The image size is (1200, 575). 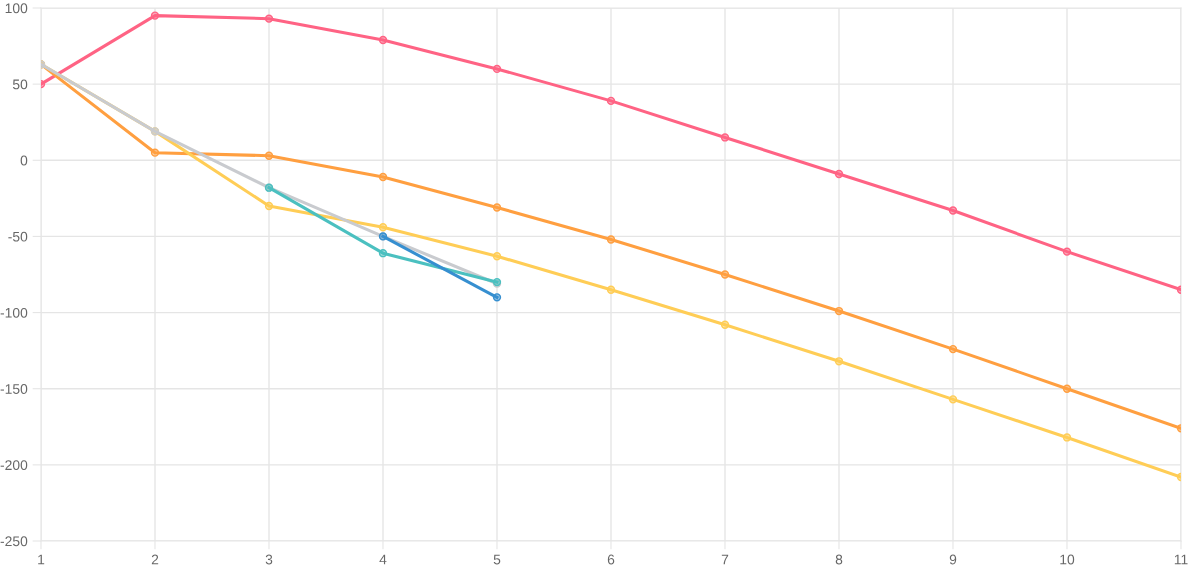 I want to click on y-tick-label: 0, so click(x=24, y=160).